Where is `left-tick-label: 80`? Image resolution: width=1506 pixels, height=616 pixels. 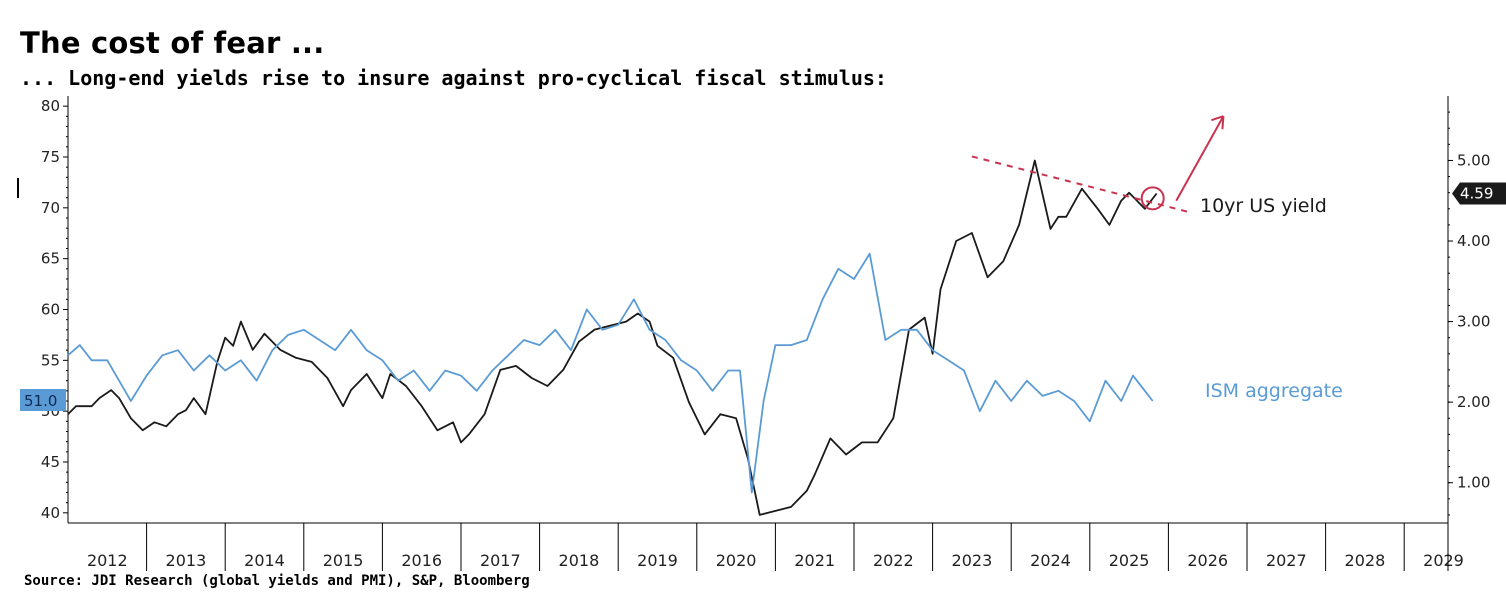
left-tick-label: 80 is located at coordinates (50, 106).